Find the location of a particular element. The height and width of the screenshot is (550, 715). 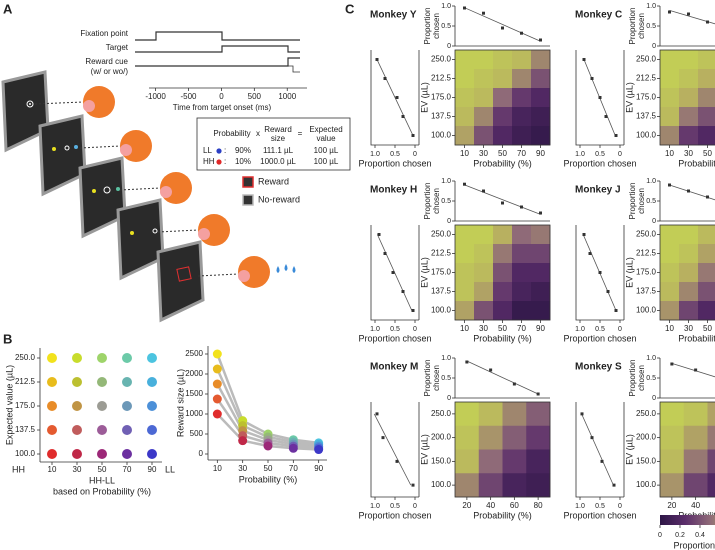

x-tick-label: -1000 is located at coordinates (155, 96).